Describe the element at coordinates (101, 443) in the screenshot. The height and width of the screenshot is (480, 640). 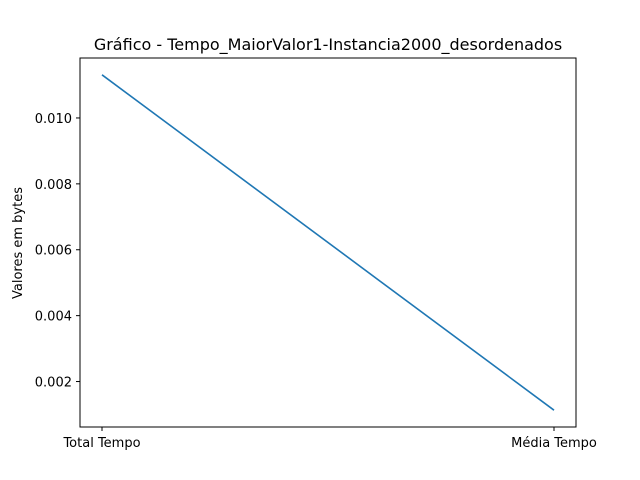
I see `x-tick-label: Total Tempo` at that location.